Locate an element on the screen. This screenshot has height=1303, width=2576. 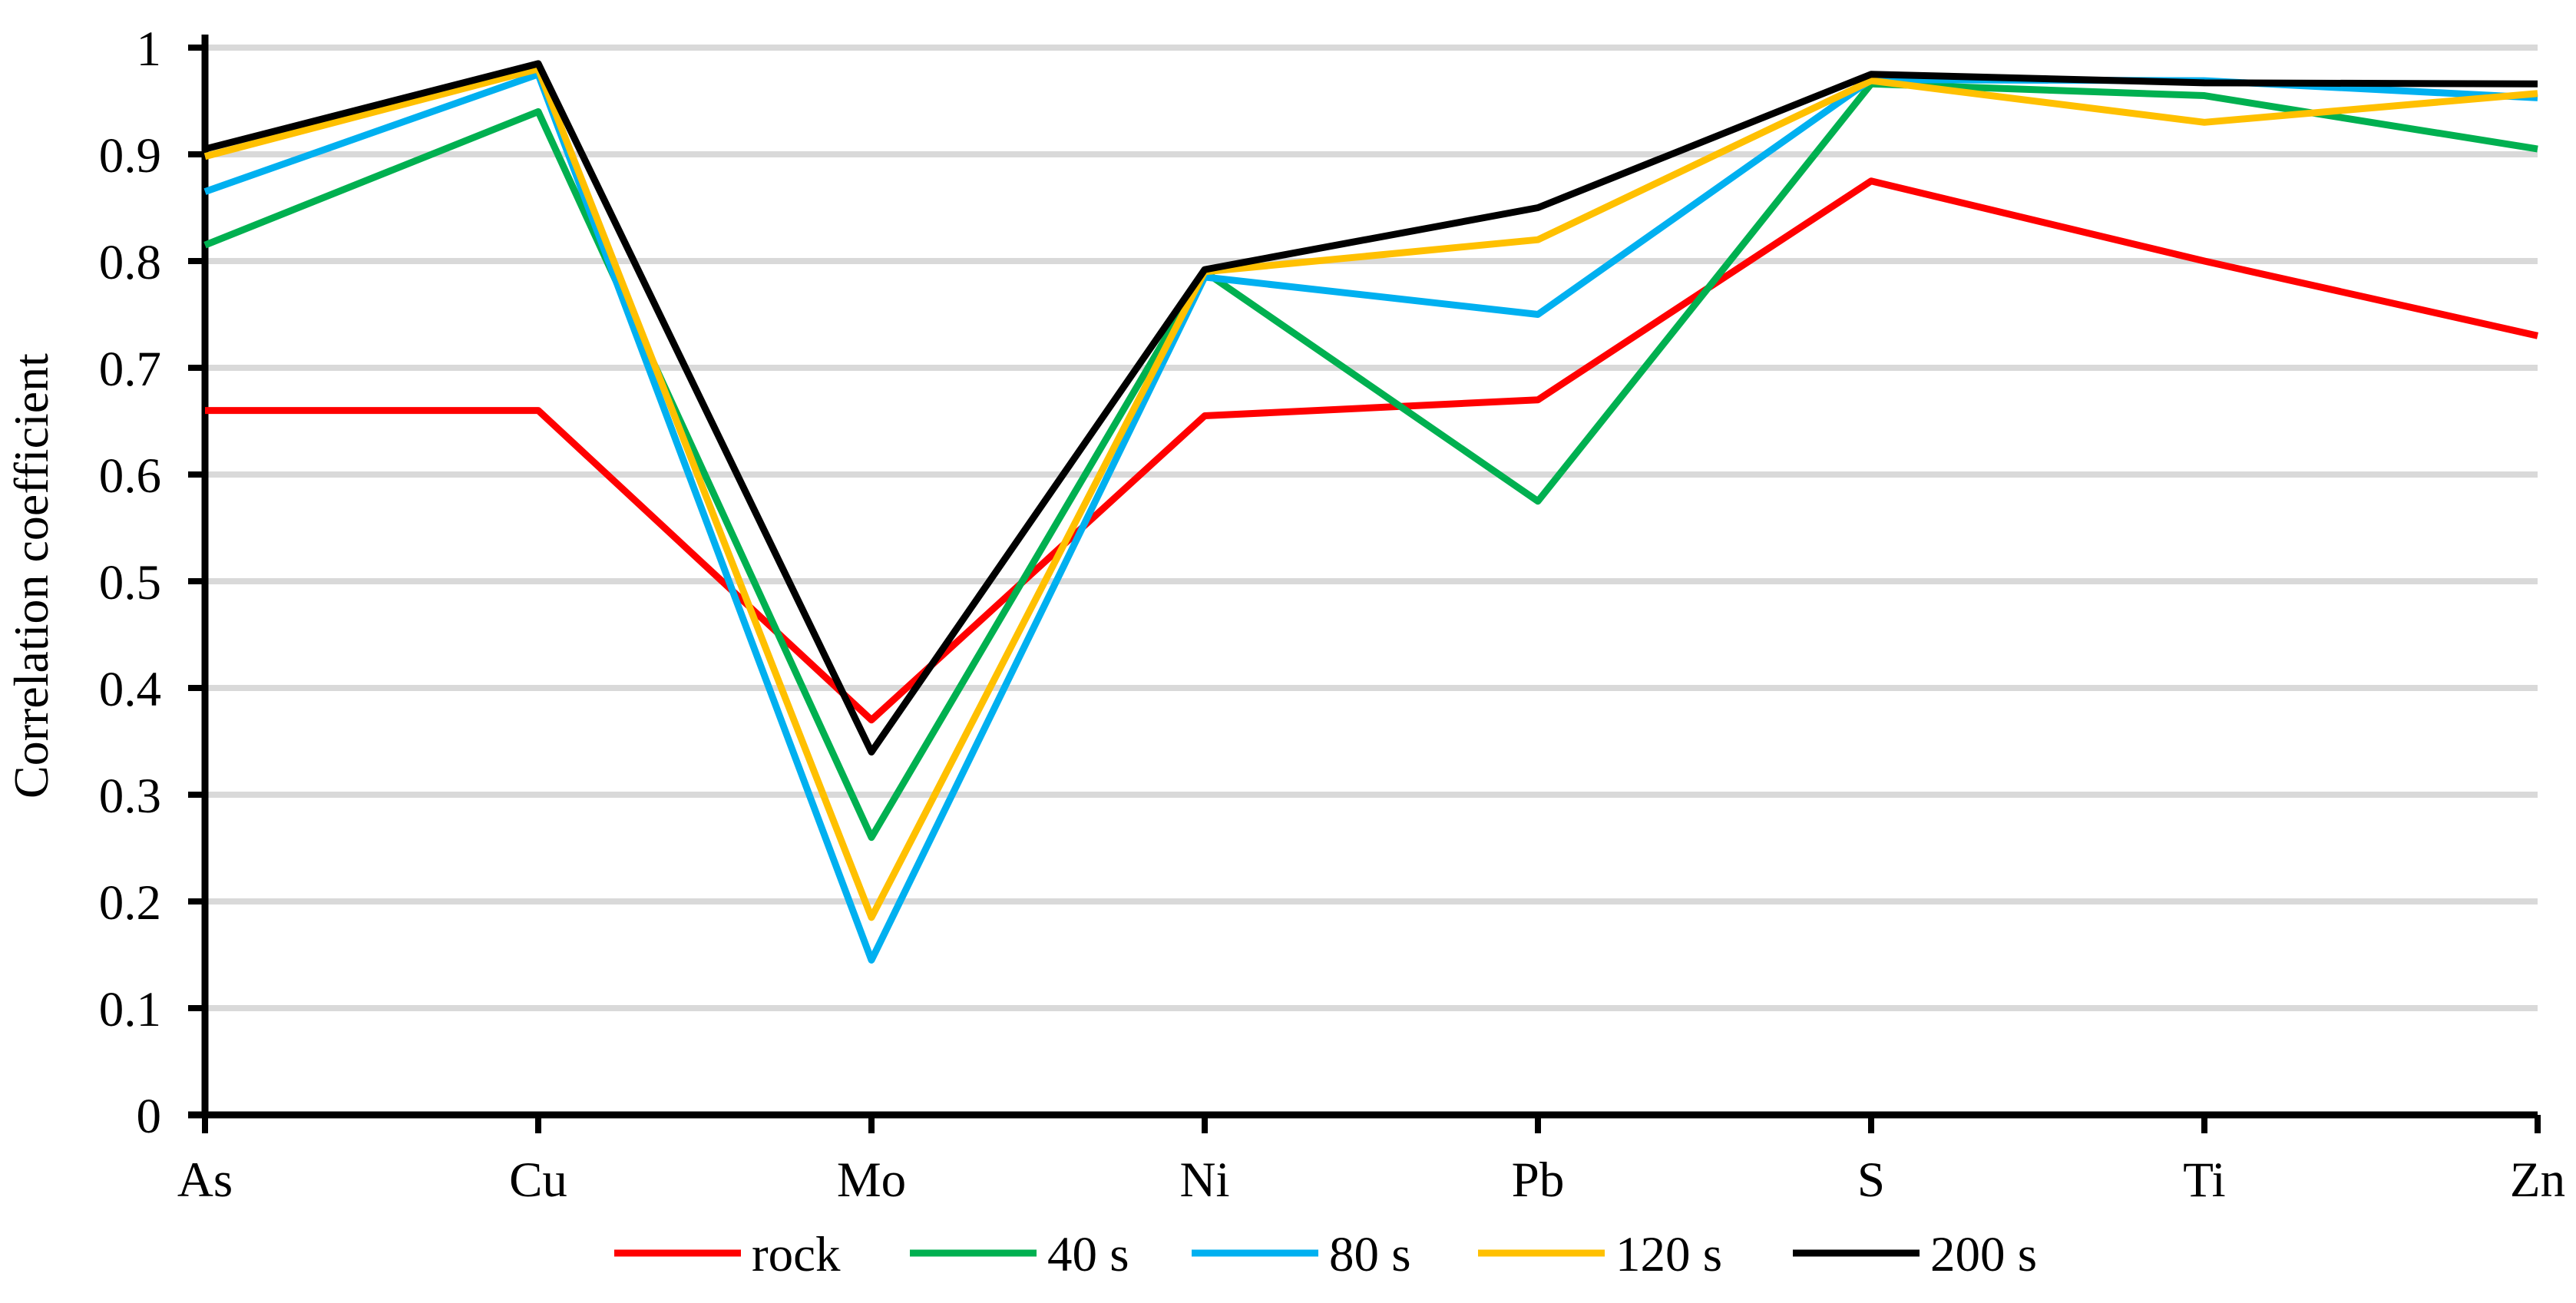
legend-item-120-s: 120 s is located at coordinates (1600, 1254).